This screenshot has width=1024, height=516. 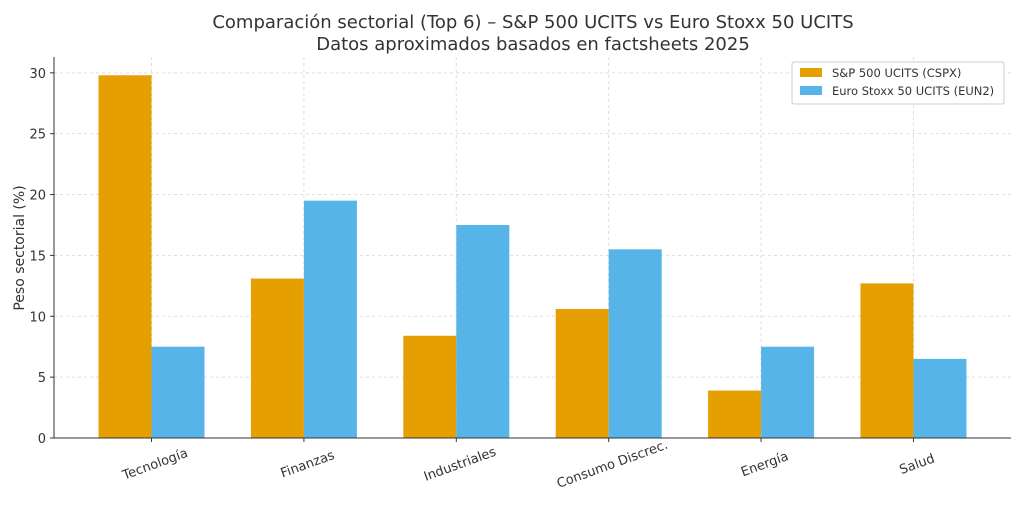 I want to click on x-tick-label: Salud, so click(x=917, y=464).